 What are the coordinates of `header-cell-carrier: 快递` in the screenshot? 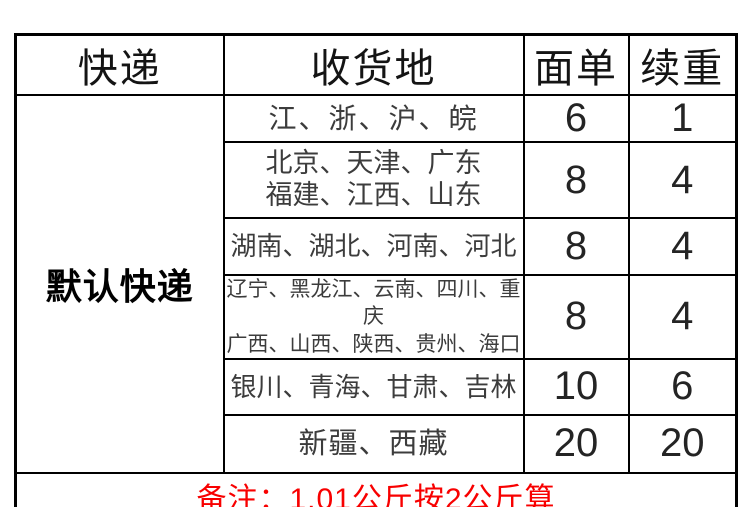 It's located at (119, 64).